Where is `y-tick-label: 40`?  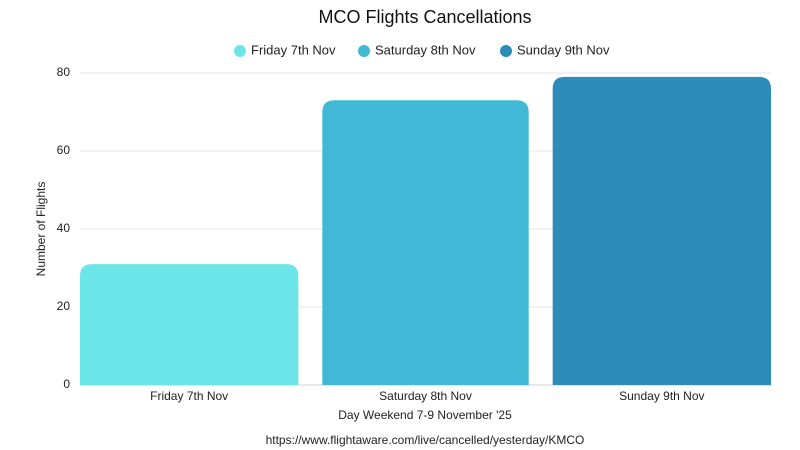
y-tick-label: 40 is located at coordinates (64, 228).